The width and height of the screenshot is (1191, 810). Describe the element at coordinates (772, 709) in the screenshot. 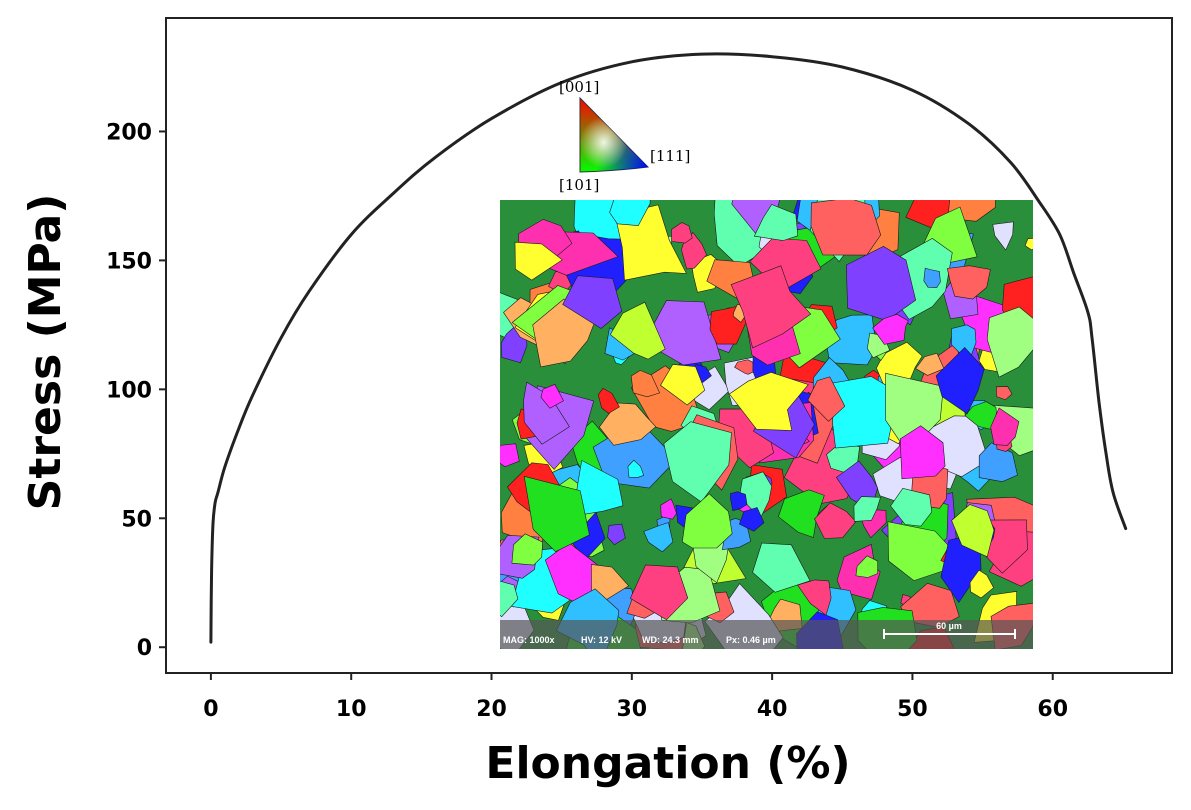

I see `x-tick-label: 40` at that location.